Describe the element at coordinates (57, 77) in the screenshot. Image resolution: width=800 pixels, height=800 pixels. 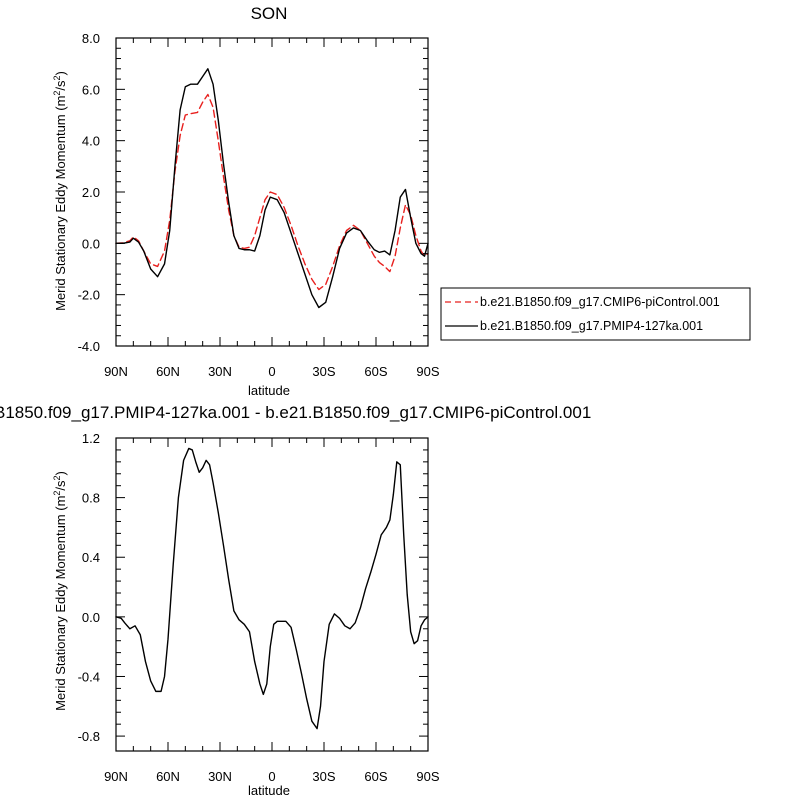
I see `top-chart-ylabel-sup2: 2` at that location.